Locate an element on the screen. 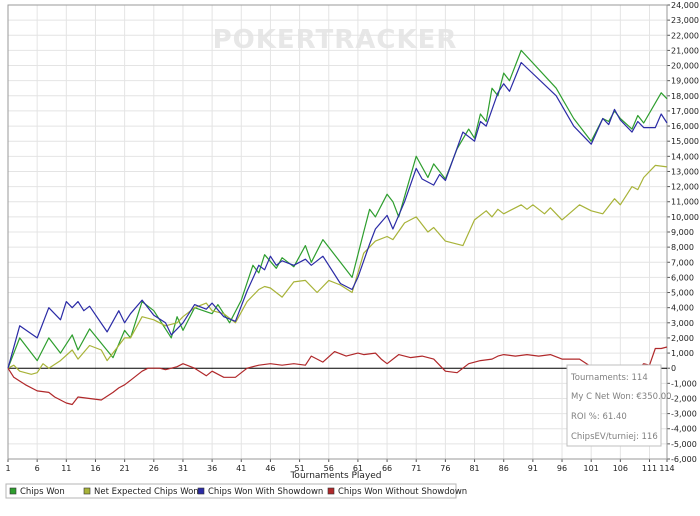  x-tick-label: 86 is located at coordinates (504, 468).